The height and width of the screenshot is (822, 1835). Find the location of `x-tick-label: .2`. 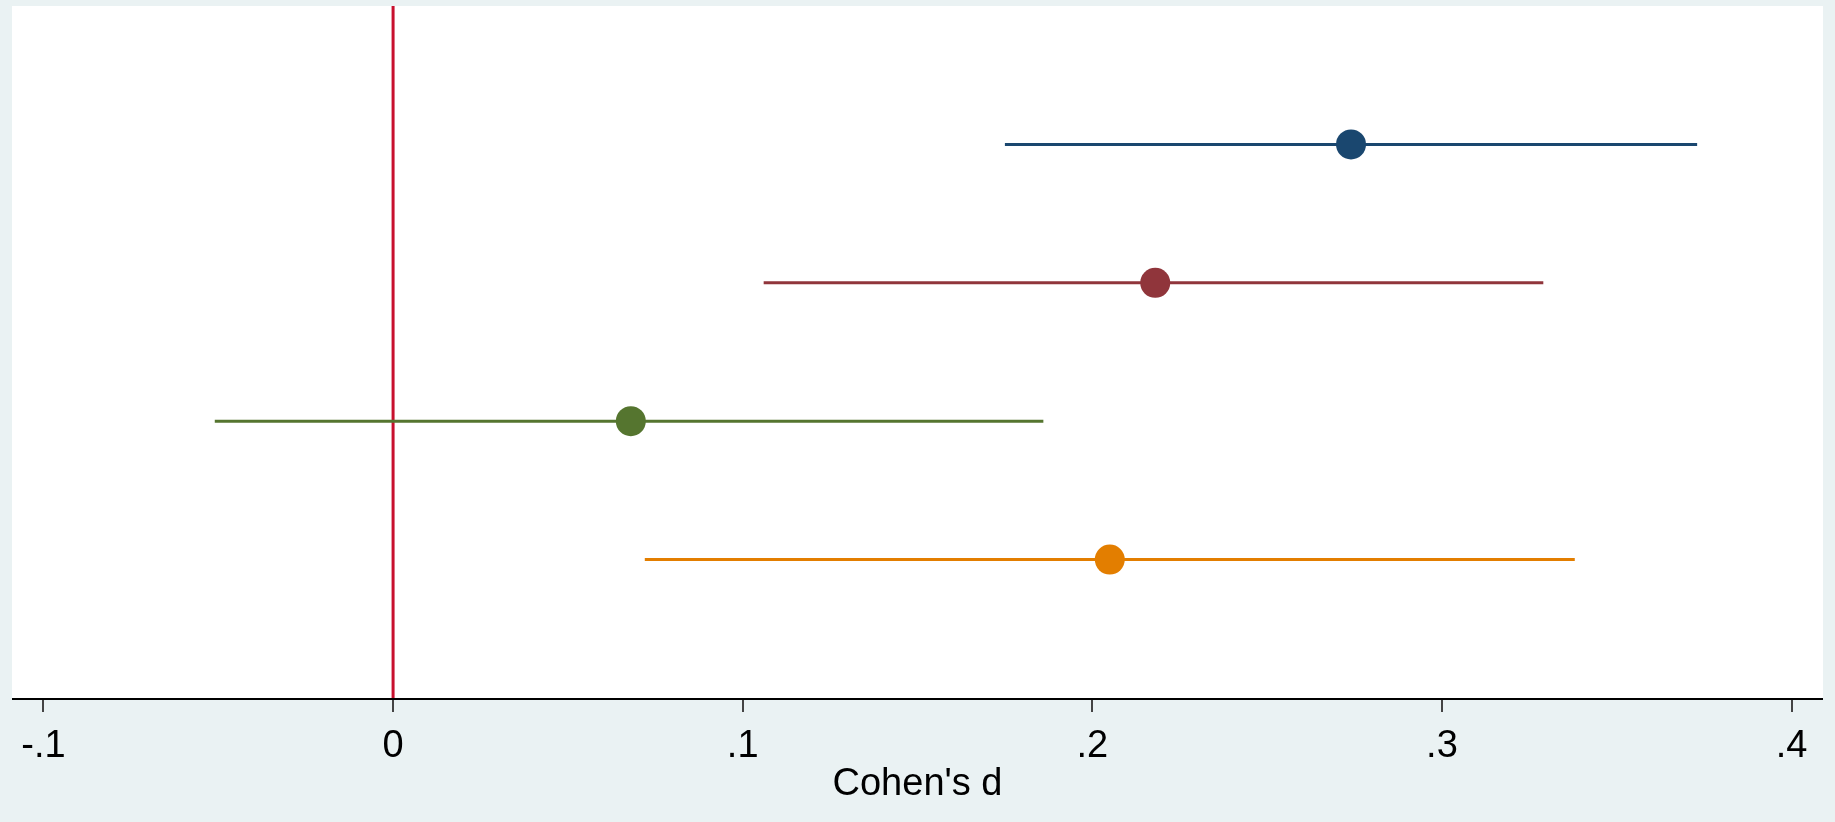

x-tick-label: .2 is located at coordinates (1092, 744).